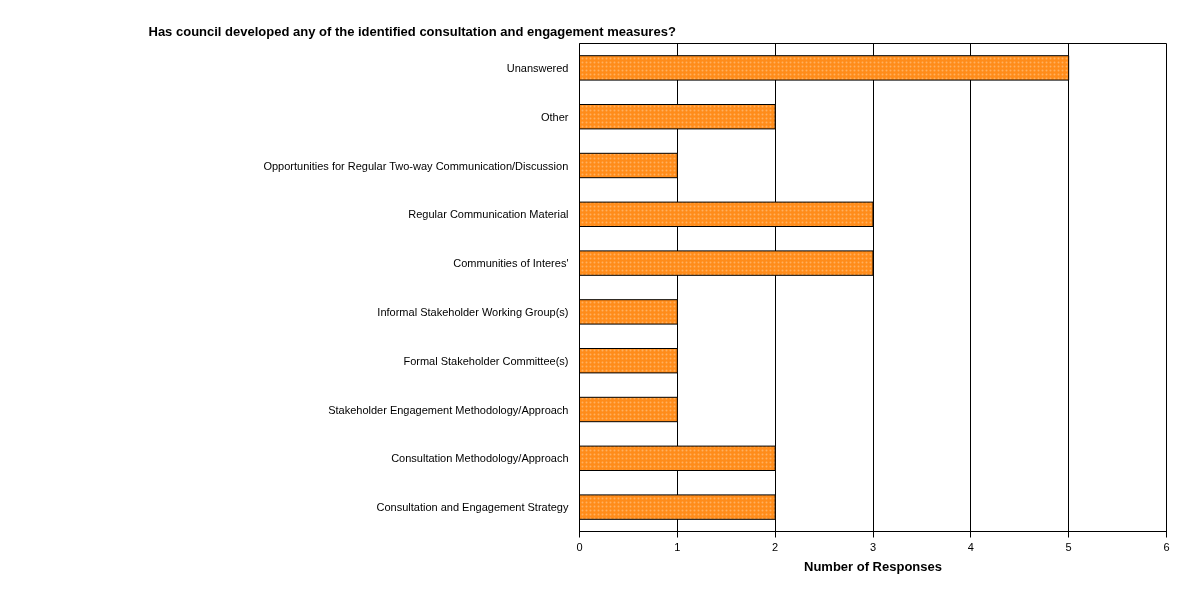 The height and width of the screenshot is (607, 1177). What do you see at coordinates (537, 67) in the screenshot?
I see `y-tick-label: Unanswered` at bounding box center [537, 67].